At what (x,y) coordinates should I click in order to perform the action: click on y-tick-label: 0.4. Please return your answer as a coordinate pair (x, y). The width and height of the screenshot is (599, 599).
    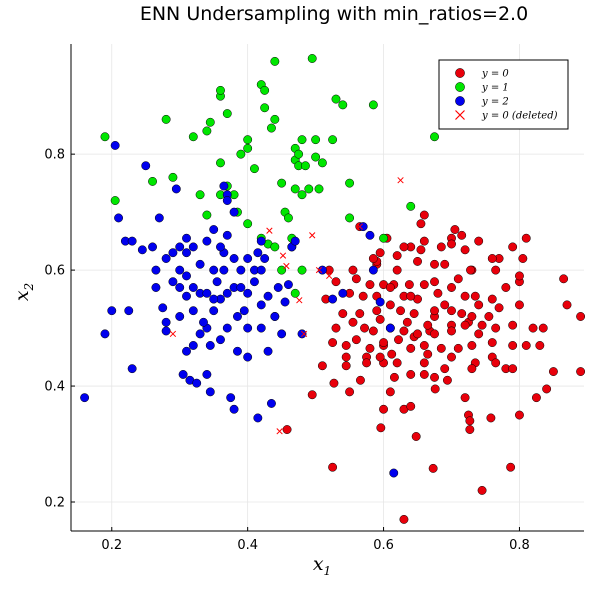
    Looking at the image, I should click on (54, 387).